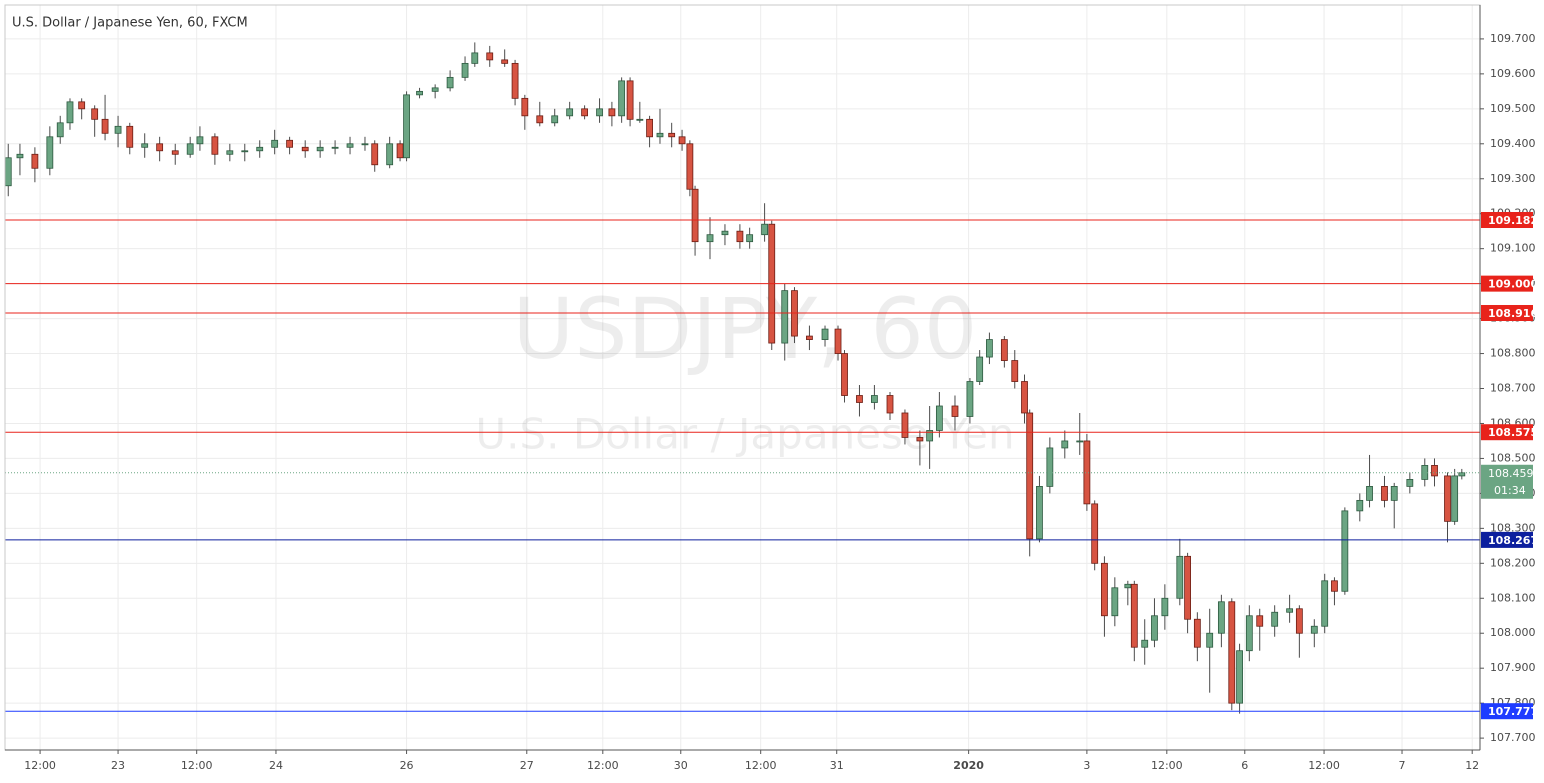  I want to click on y-tick-label: 108.100, so click(1513, 597).